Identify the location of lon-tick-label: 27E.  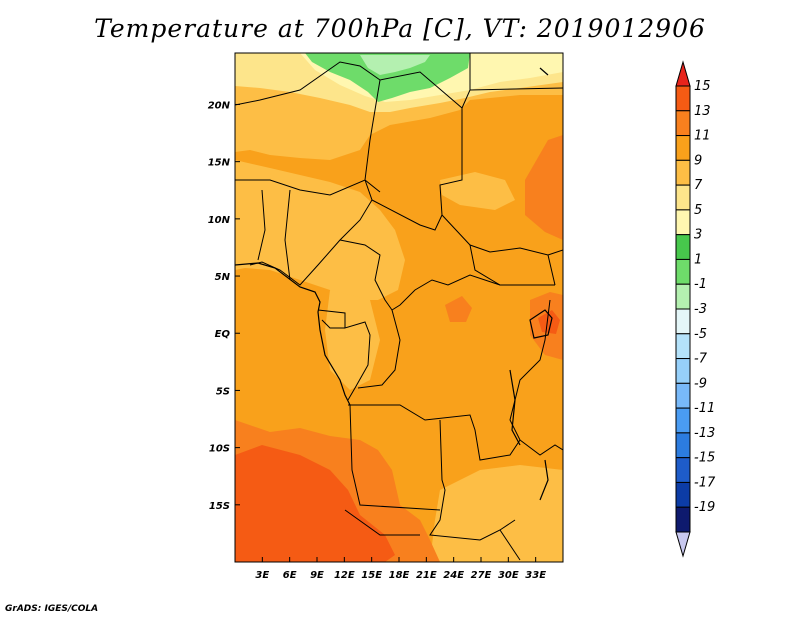
(481, 575).